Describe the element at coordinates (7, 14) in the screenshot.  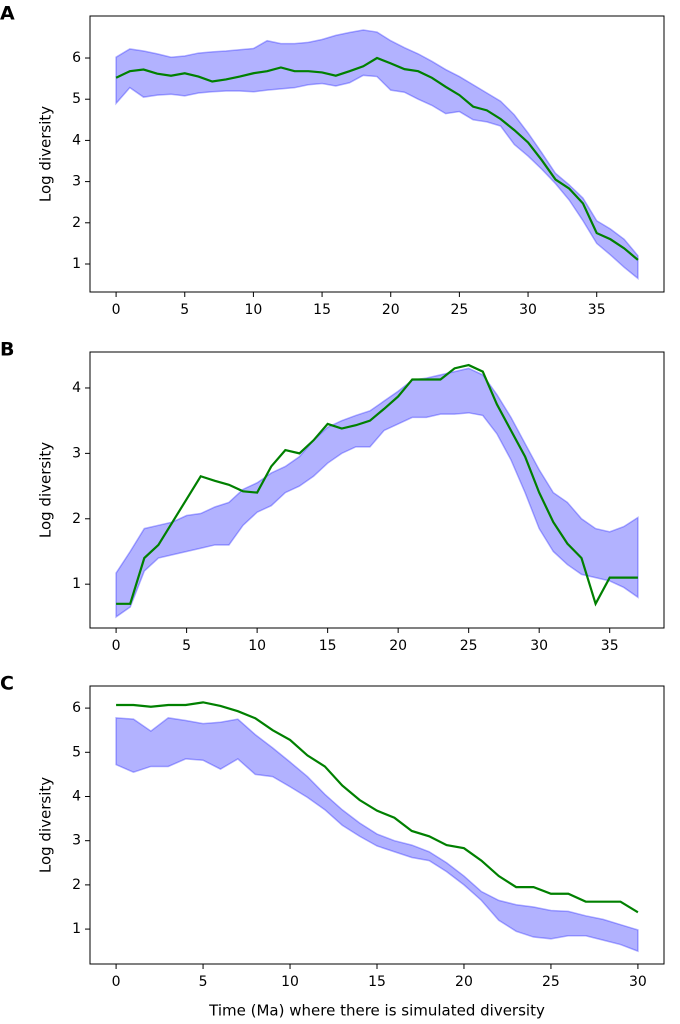
I see `panel-label: A` at that location.